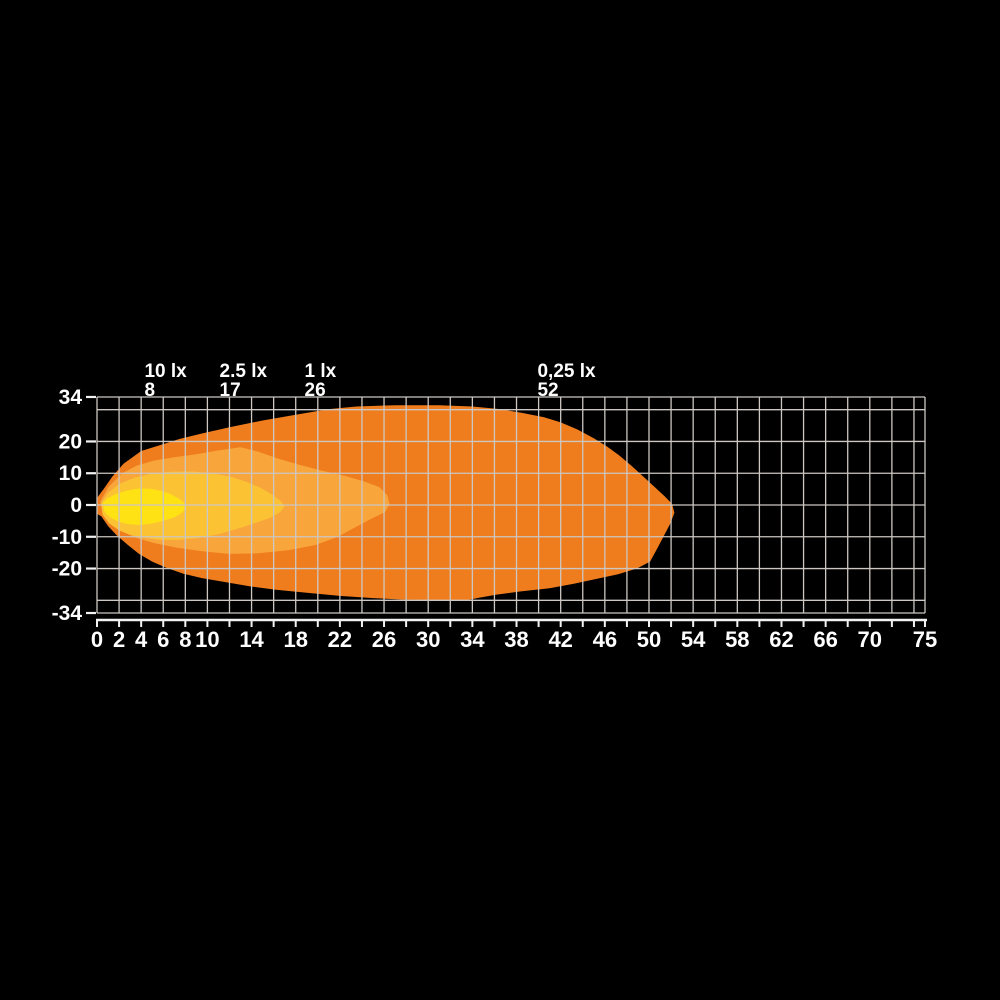  I want to click on isolux-label-lux: 0,25 lx, so click(566, 371).